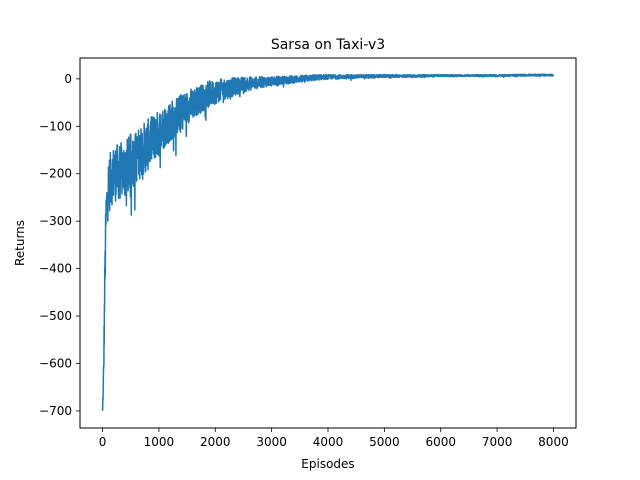 The width and height of the screenshot is (640, 480). What do you see at coordinates (59, 245) in the screenshot?
I see `y-ticks: 0 −100 −200 −300 −400 −500 −600 −700` at bounding box center [59, 245].